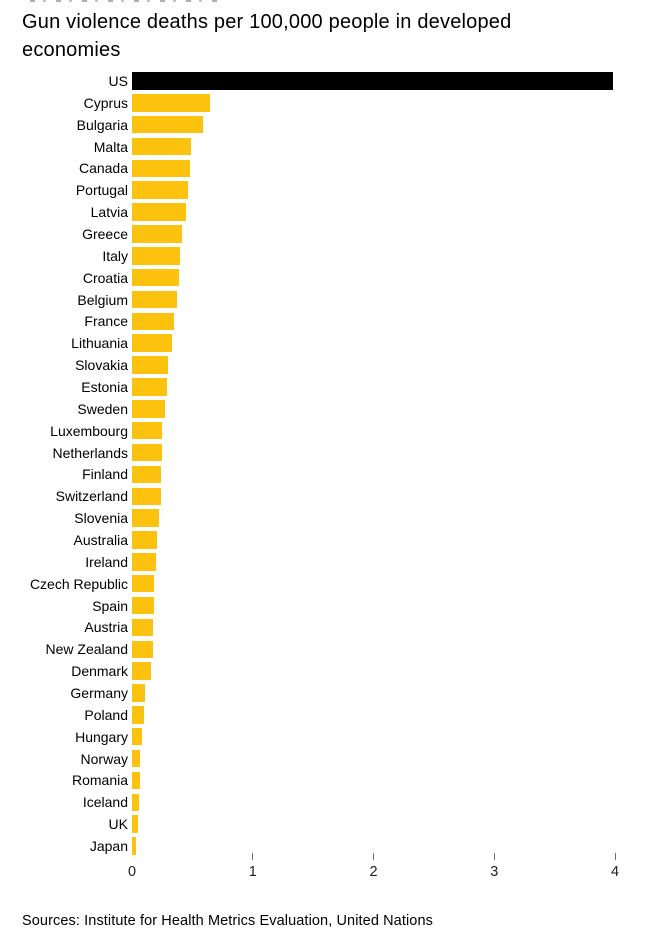 This screenshot has width=672, height=947. What do you see at coordinates (102, 299) in the screenshot?
I see `category-label: Belgium` at bounding box center [102, 299].